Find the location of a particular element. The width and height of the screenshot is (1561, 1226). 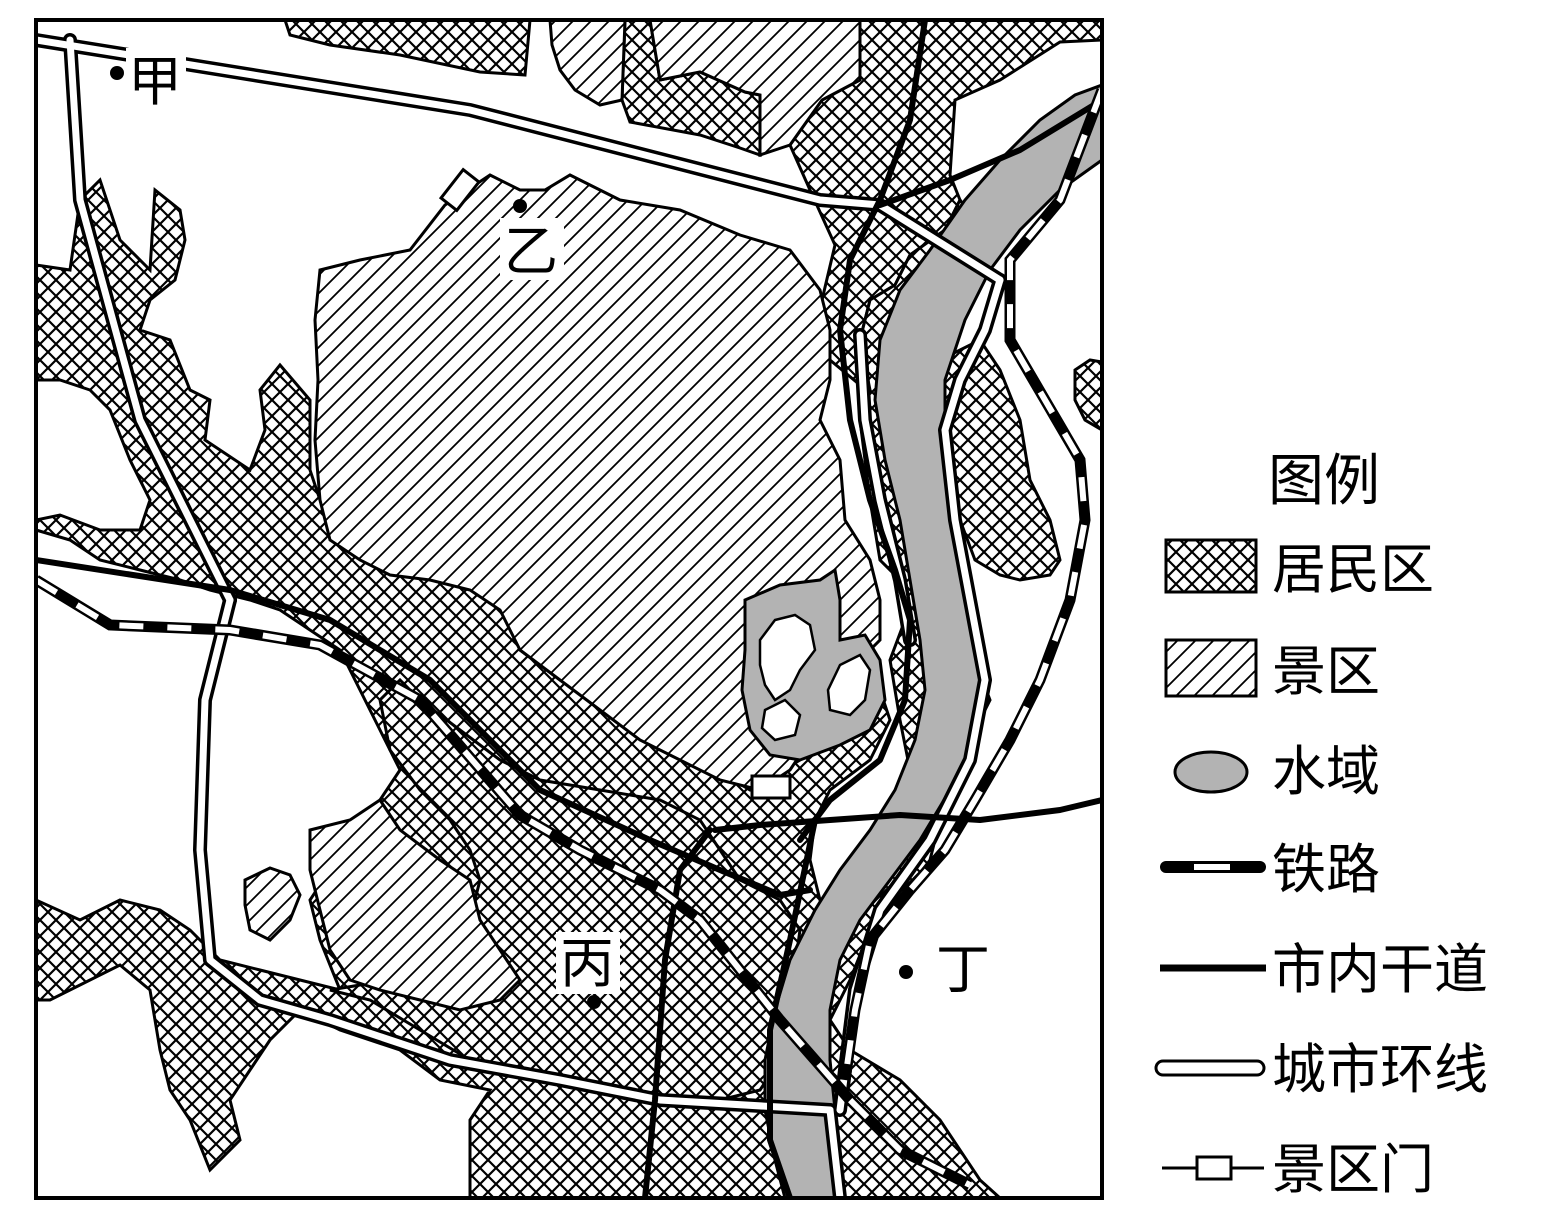

arterial-south-north is located at coordinates (677, 1012).